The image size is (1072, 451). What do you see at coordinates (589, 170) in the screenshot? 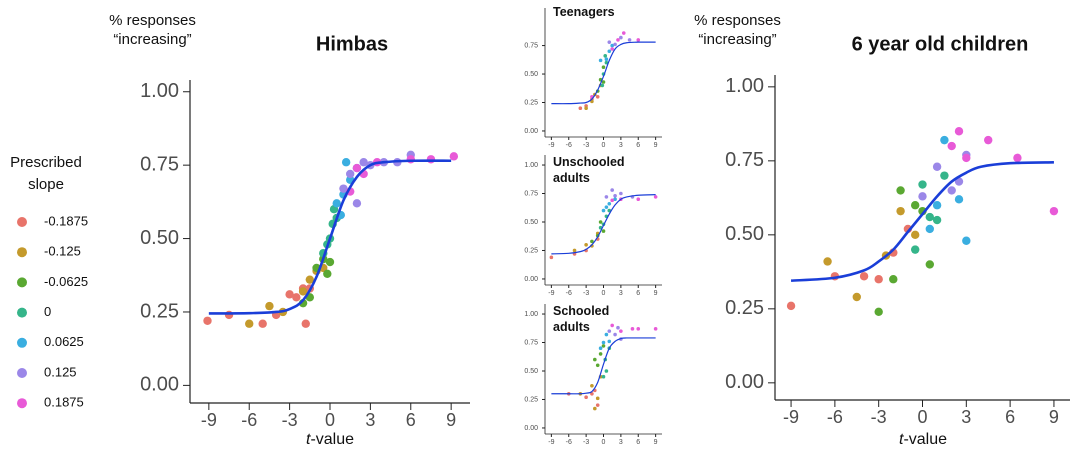
I see `panel-title: Unschooled adults` at bounding box center [589, 170].